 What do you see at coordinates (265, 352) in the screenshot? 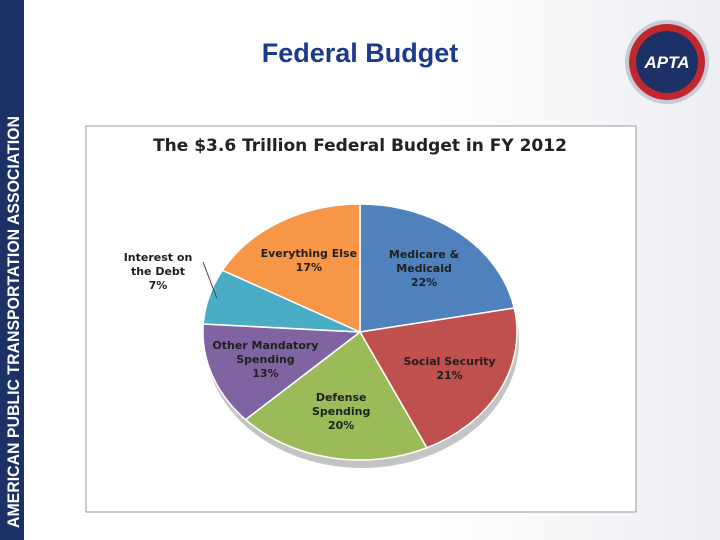
I see `slice-name: Other Mandatory Spending` at bounding box center [265, 352].